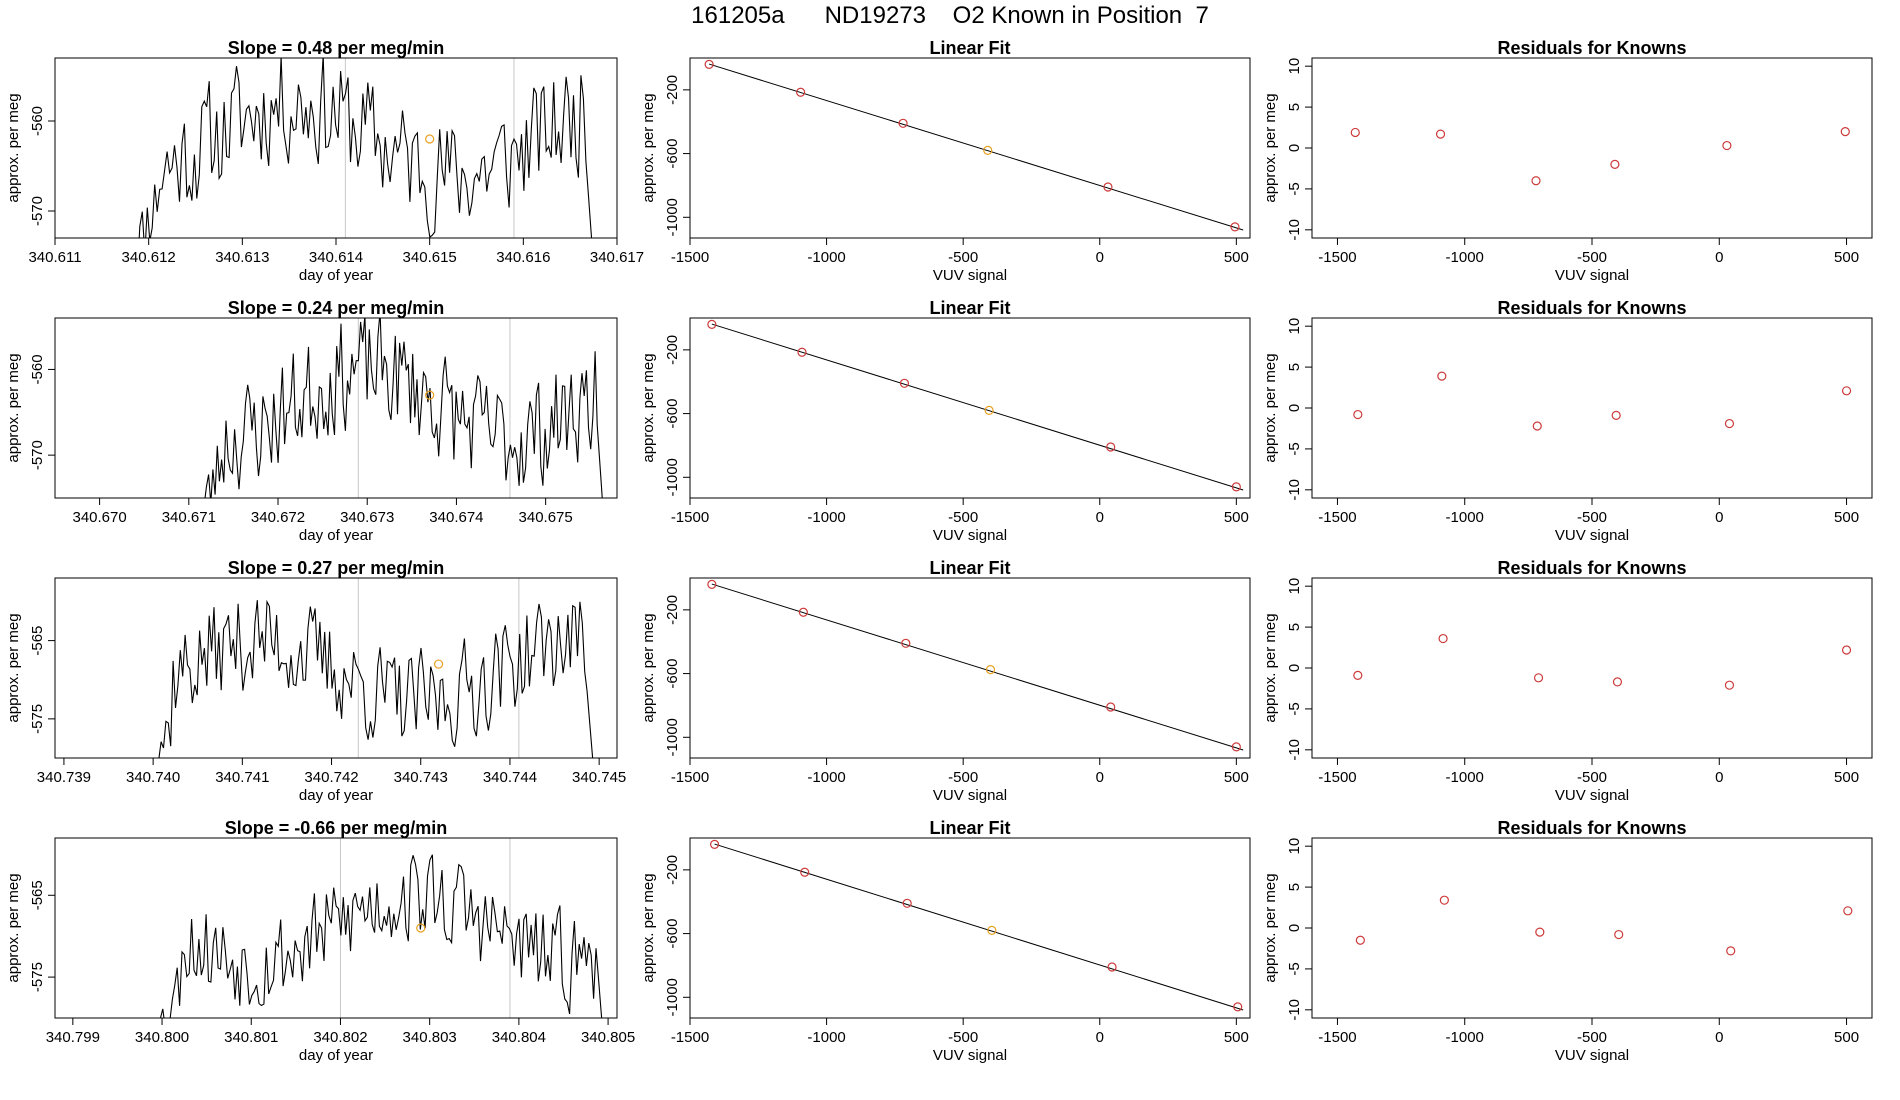 The image size is (1900, 1100). Describe the element at coordinates (189, 517) in the screenshot. I see `x-tick-label: 340.671` at that location.